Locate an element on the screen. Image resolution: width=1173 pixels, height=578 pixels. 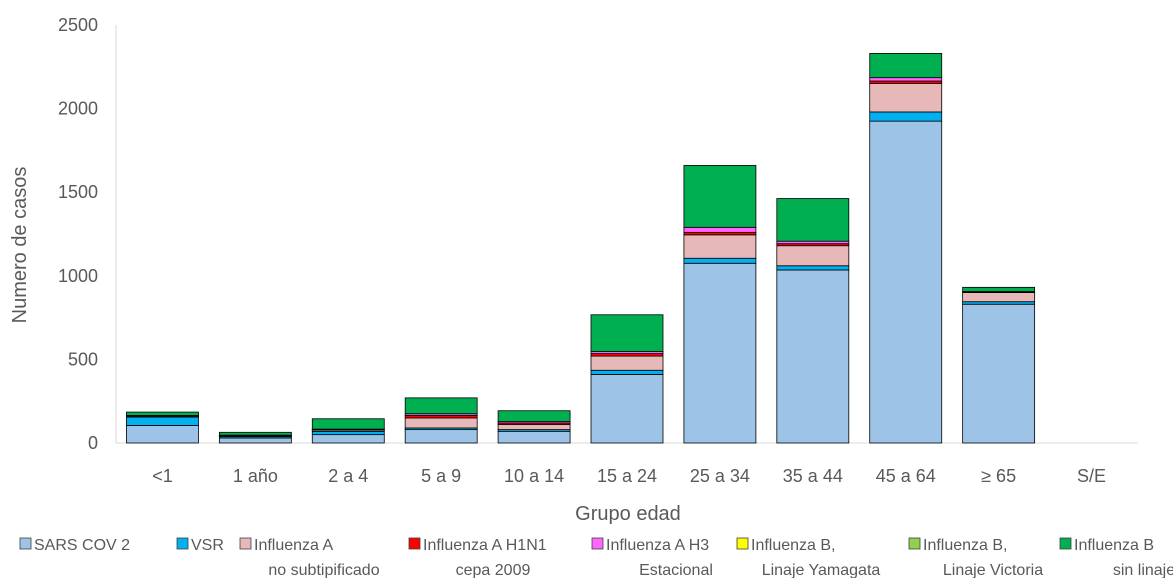
legend-label-line2: Estacional is located at coordinates (676, 570).